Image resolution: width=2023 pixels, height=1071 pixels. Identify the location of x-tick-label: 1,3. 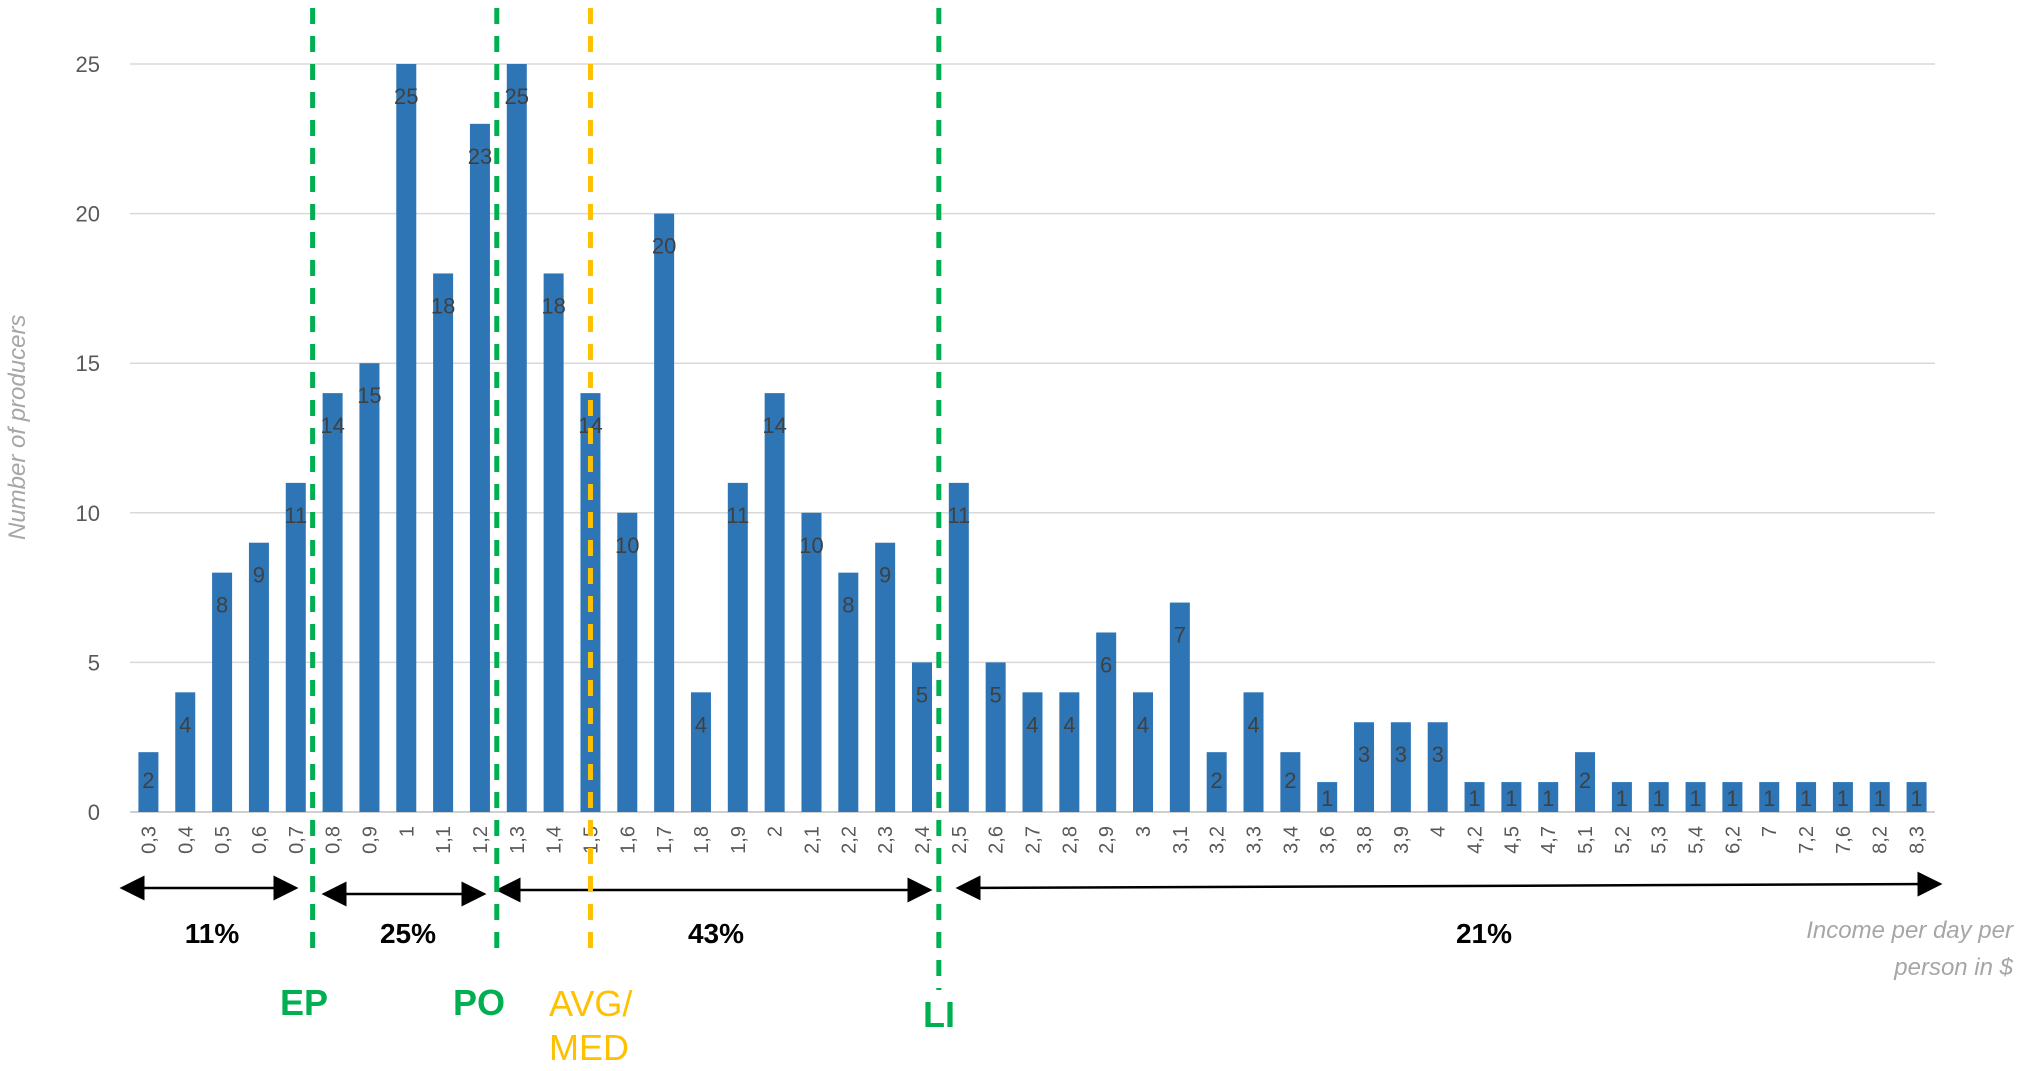
(518, 840).